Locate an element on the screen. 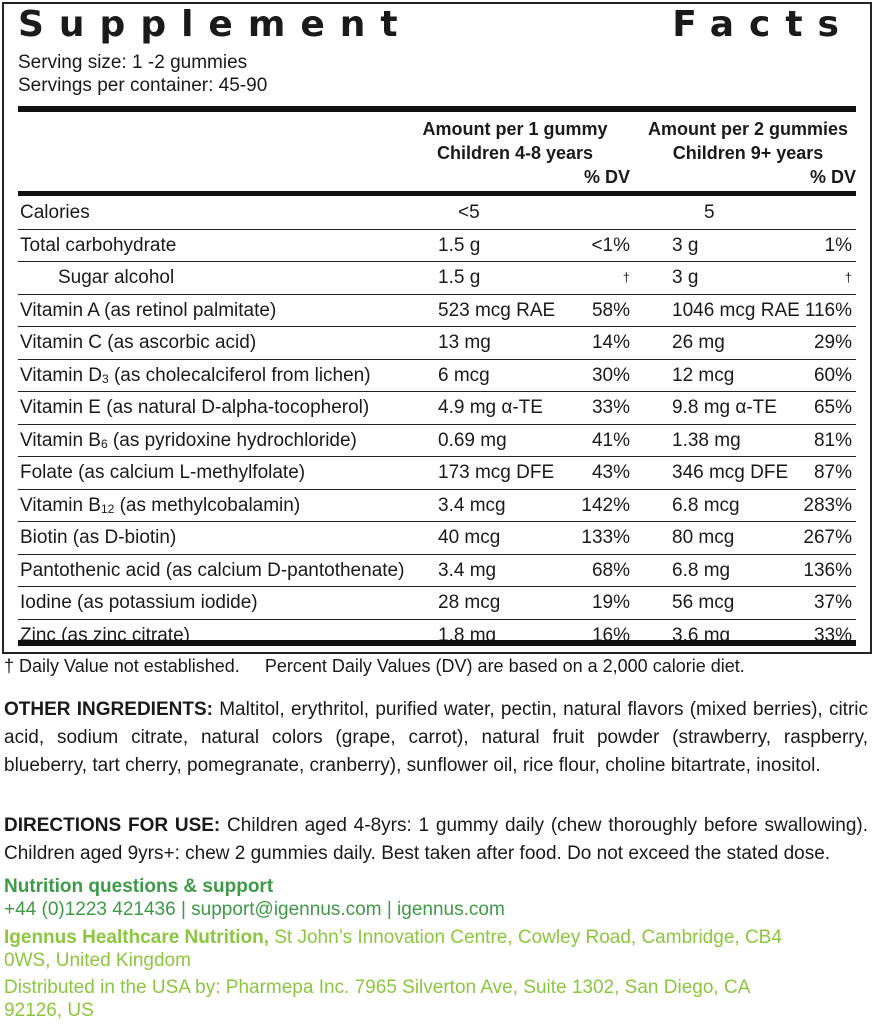 This screenshot has height=1024, width=874. nutrient-name-rest: (as cholecalciferol from lichen) is located at coordinates (239, 375).